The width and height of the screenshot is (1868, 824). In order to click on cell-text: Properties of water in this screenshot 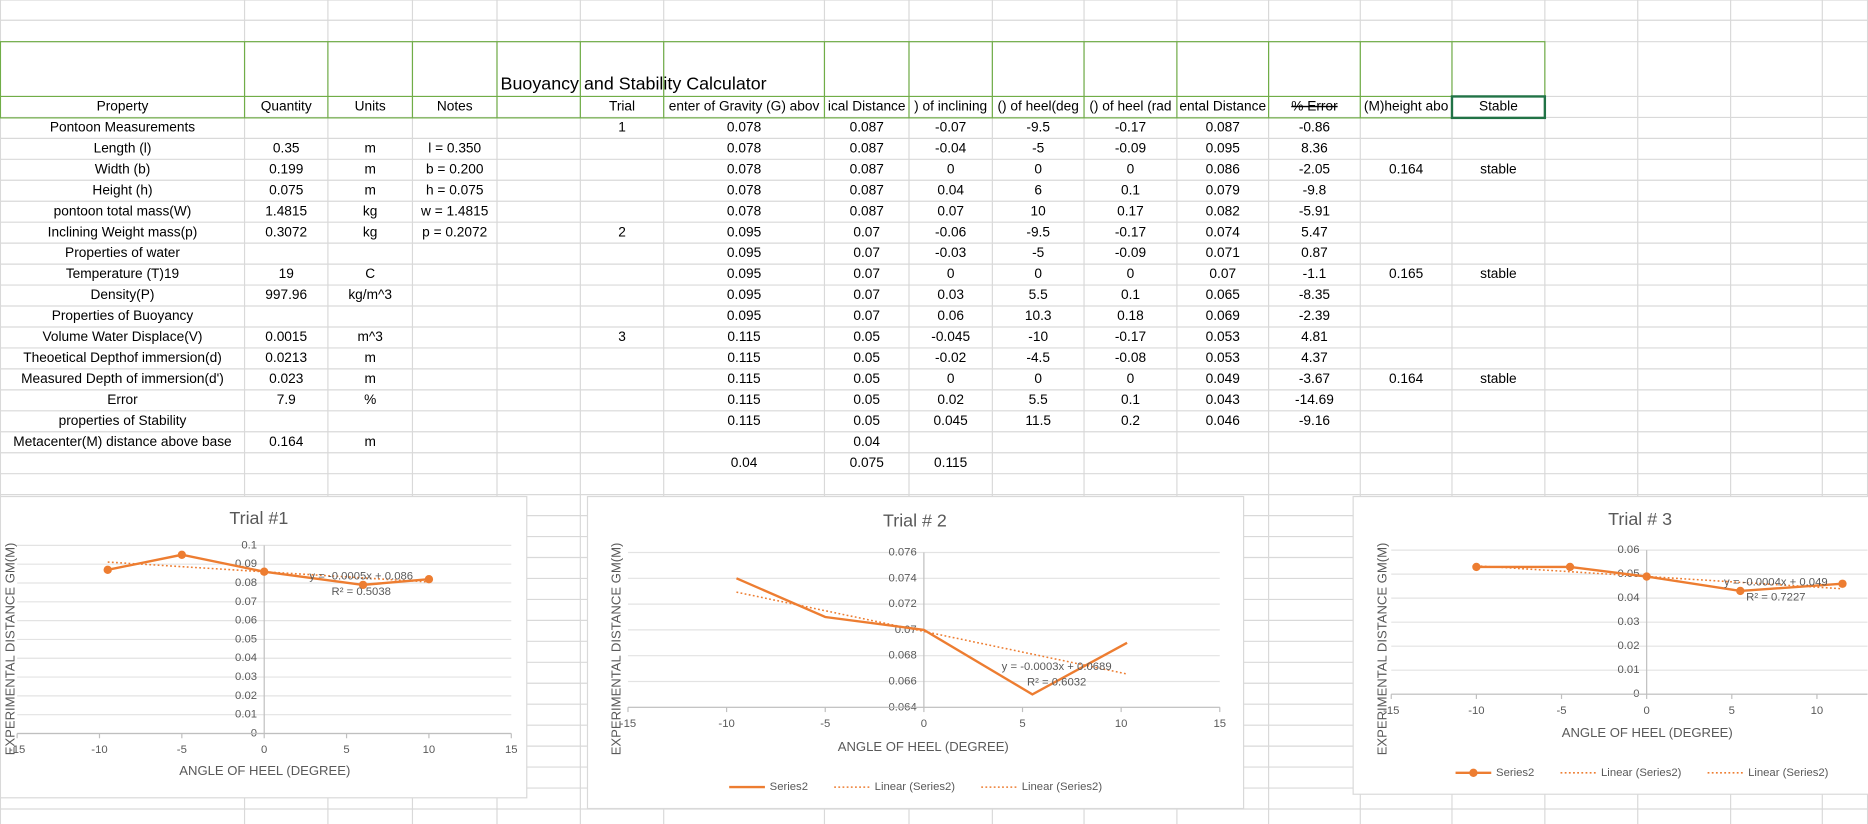, I will do `click(122, 252)`.